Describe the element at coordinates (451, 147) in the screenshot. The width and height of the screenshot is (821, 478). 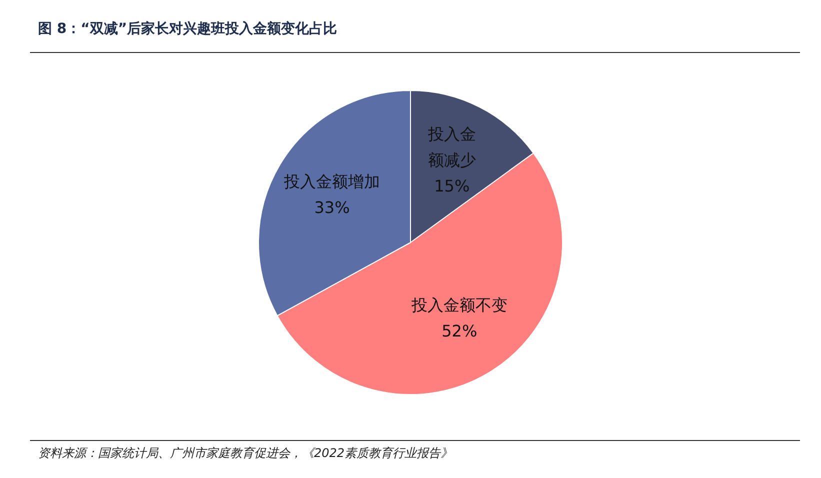
I see `slice-label: 投入金额减少` at that location.